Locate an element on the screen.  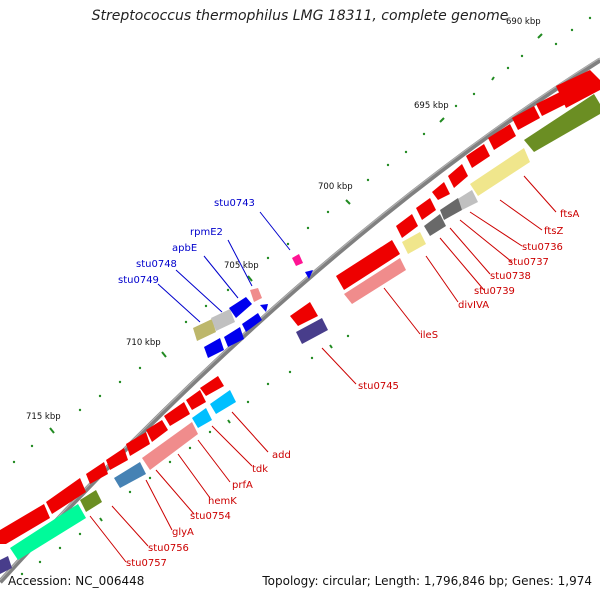
gene-label: stu0743 is located at coordinates (234, 203).